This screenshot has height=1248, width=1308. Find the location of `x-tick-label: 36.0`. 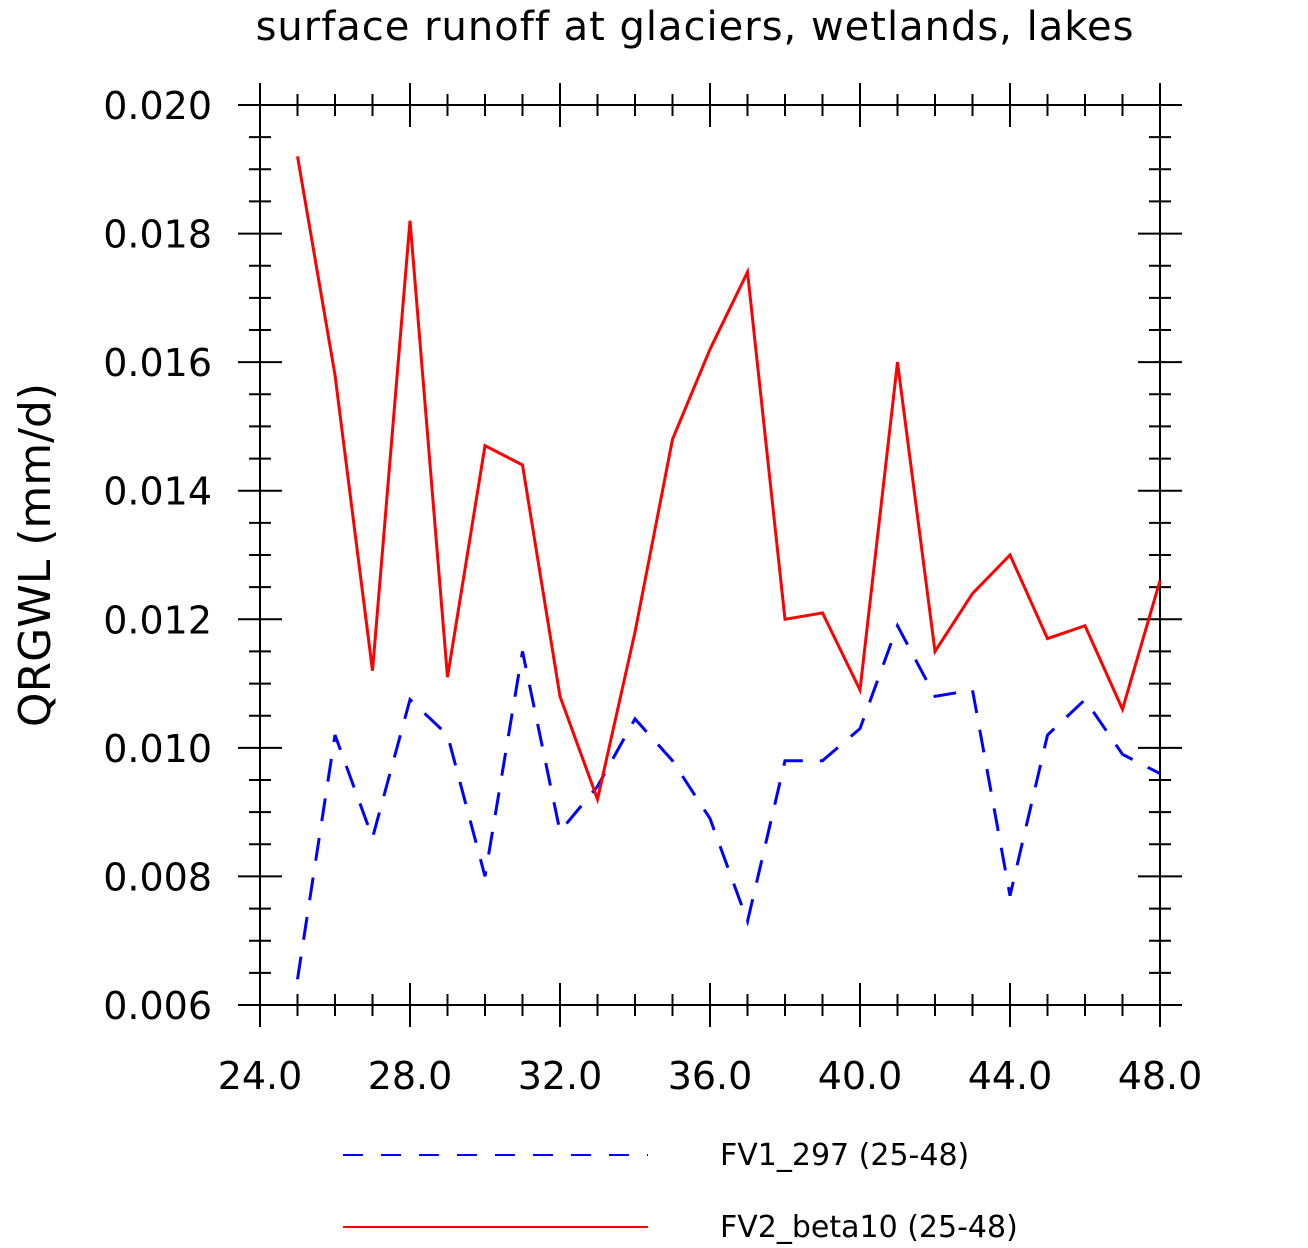

x-tick-label: 36.0 is located at coordinates (710, 1076).